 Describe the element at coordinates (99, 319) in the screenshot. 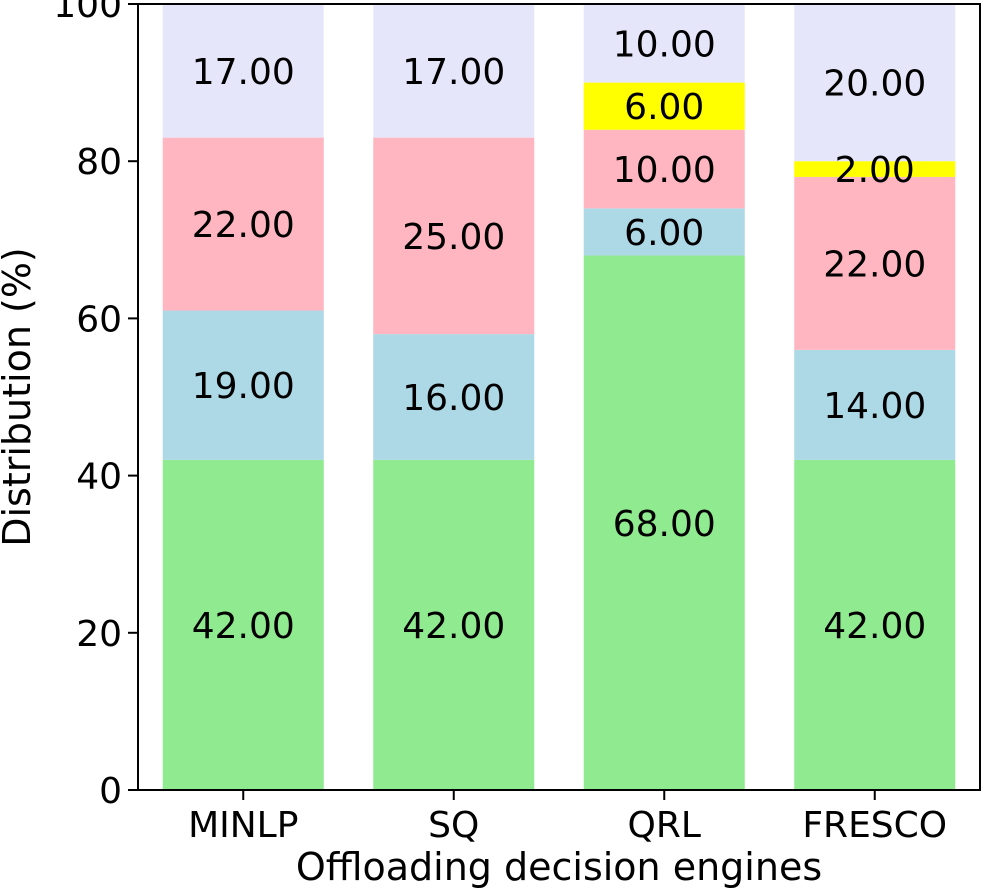

I see `y-tick-label: 60` at that location.